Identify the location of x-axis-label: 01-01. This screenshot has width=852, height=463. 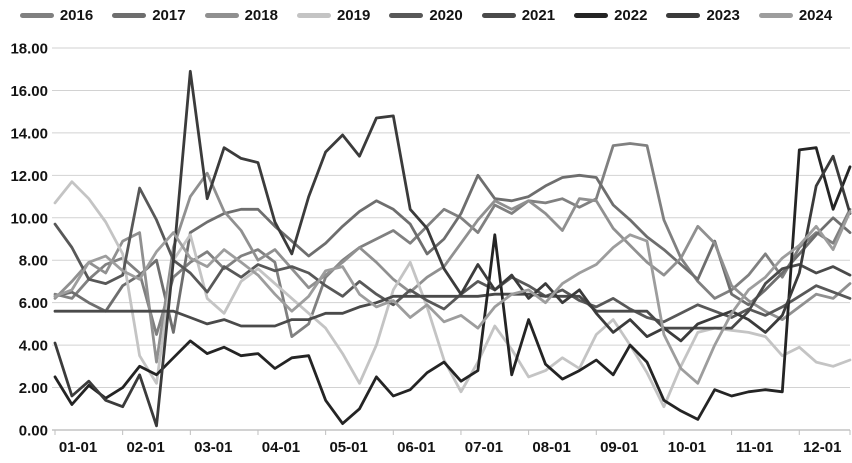
(78, 447).